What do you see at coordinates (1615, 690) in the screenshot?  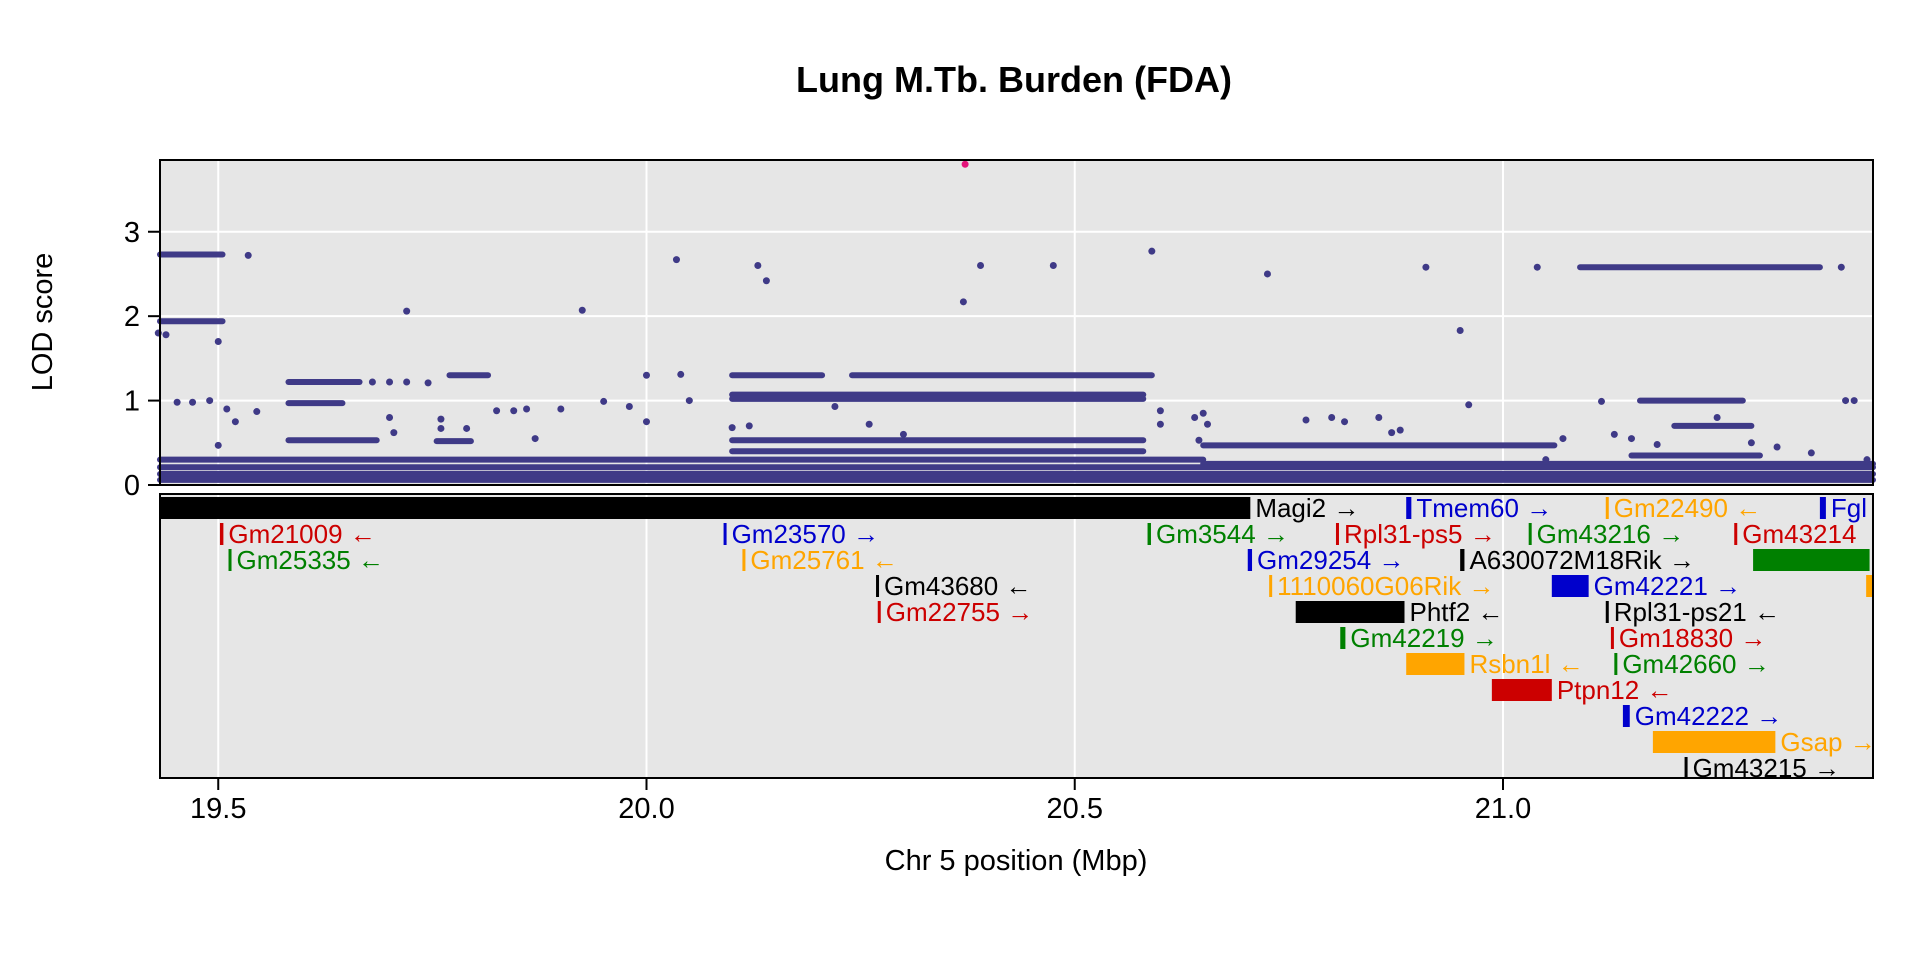 I see `gene-label: Ptpn12 ←` at bounding box center [1615, 690].